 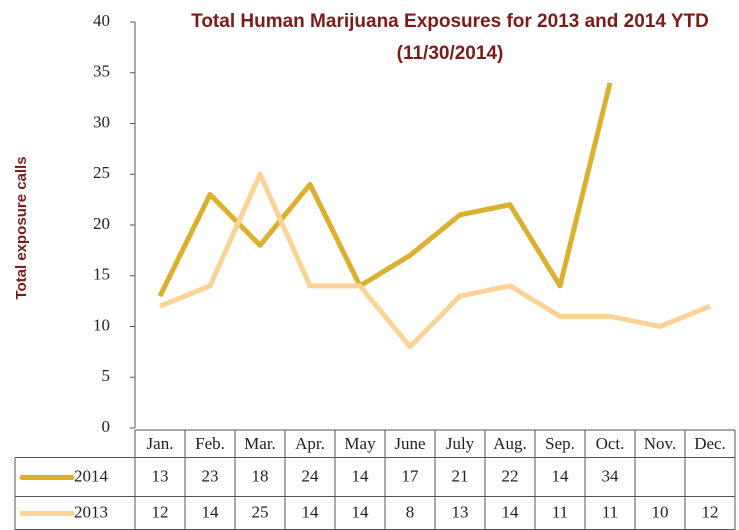 What do you see at coordinates (210, 475) in the screenshot?
I see `table-value: 23` at bounding box center [210, 475].